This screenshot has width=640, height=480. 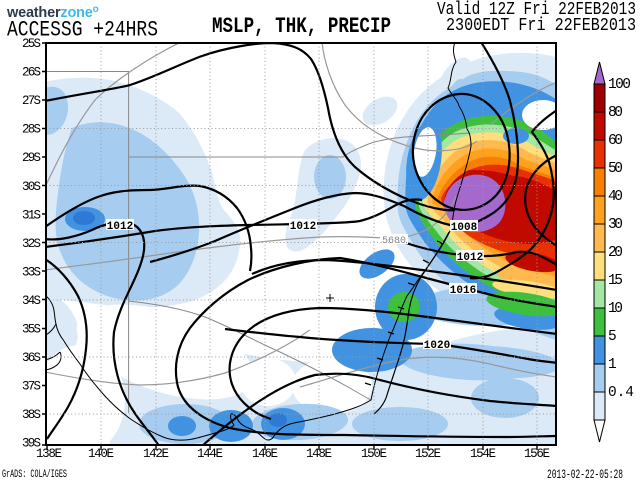 What do you see at coordinates (615, 309) in the screenshot?
I see `svg-text: 10` at bounding box center [615, 309].